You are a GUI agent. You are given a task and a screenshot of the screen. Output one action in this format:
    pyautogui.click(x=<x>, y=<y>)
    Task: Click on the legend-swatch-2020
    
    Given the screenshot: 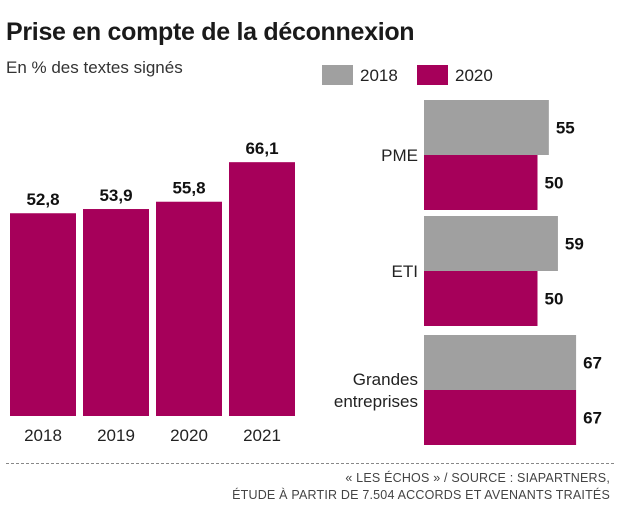 What is the action you would take?
    pyautogui.click(x=432, y=75)
    